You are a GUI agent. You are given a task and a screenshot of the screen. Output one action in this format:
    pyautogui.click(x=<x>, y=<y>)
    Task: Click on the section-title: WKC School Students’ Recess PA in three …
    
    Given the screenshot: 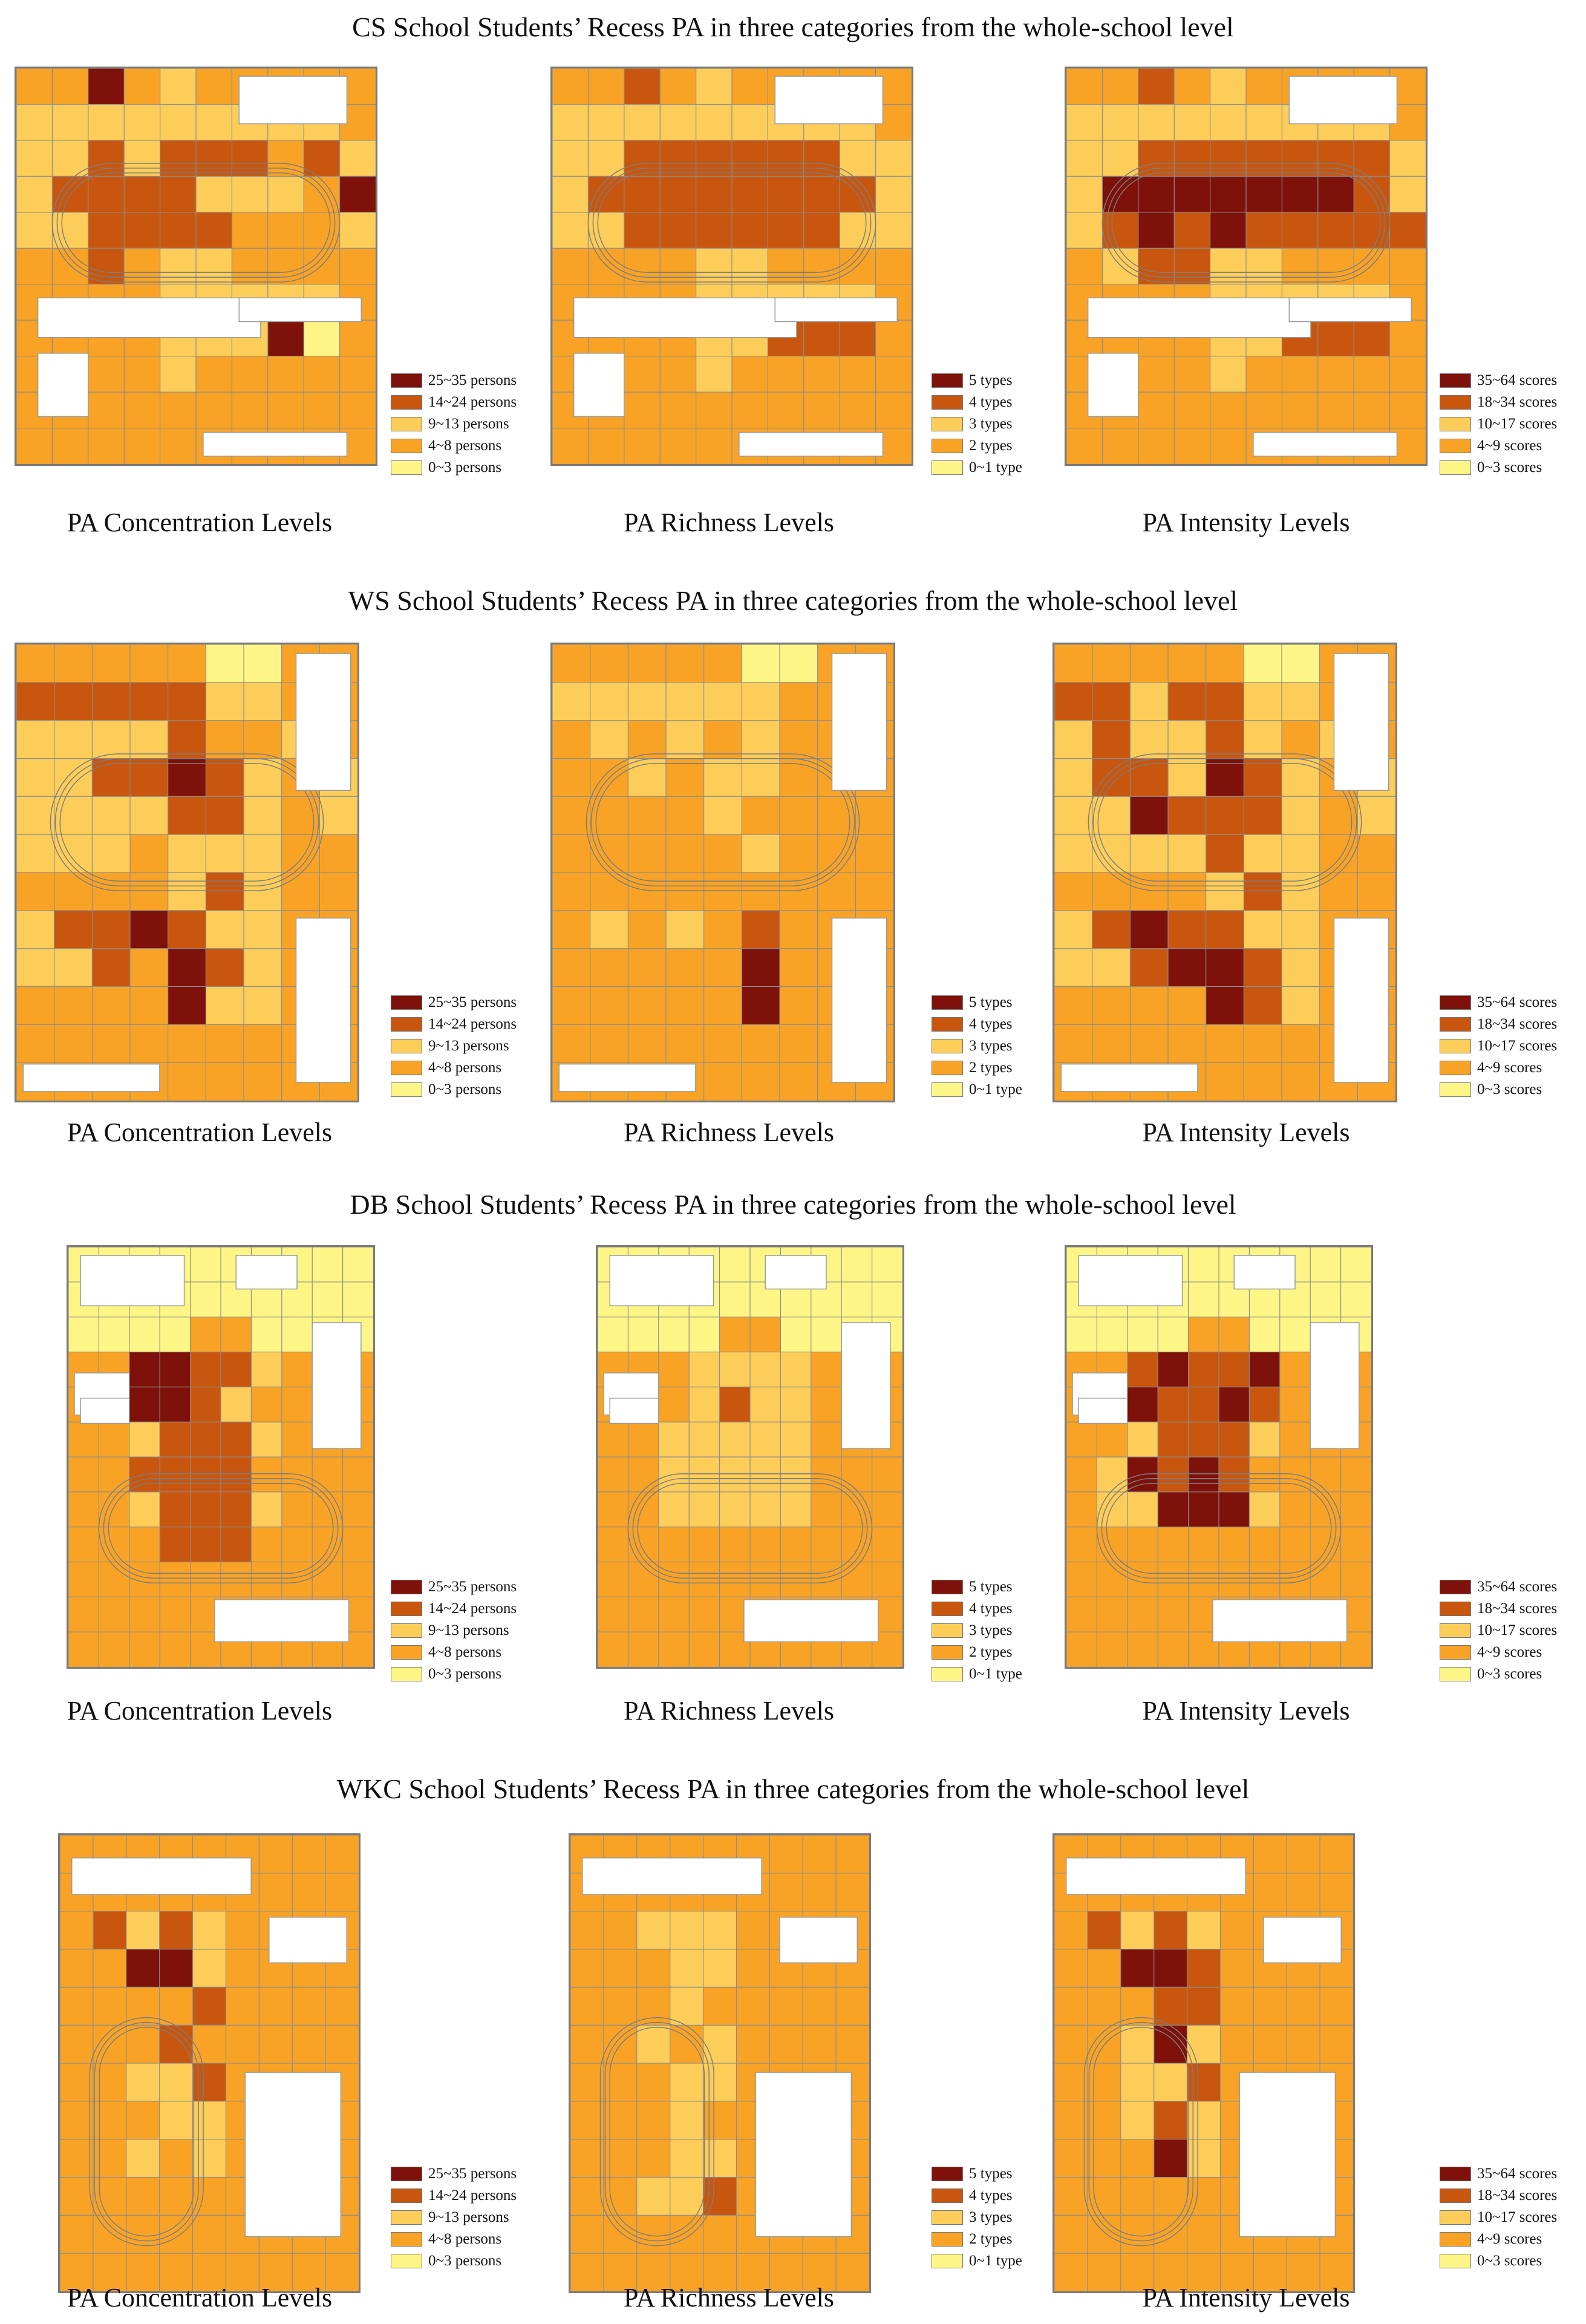 What is the action you would take?
    pyautogui.click(x=793, y=1788)
    